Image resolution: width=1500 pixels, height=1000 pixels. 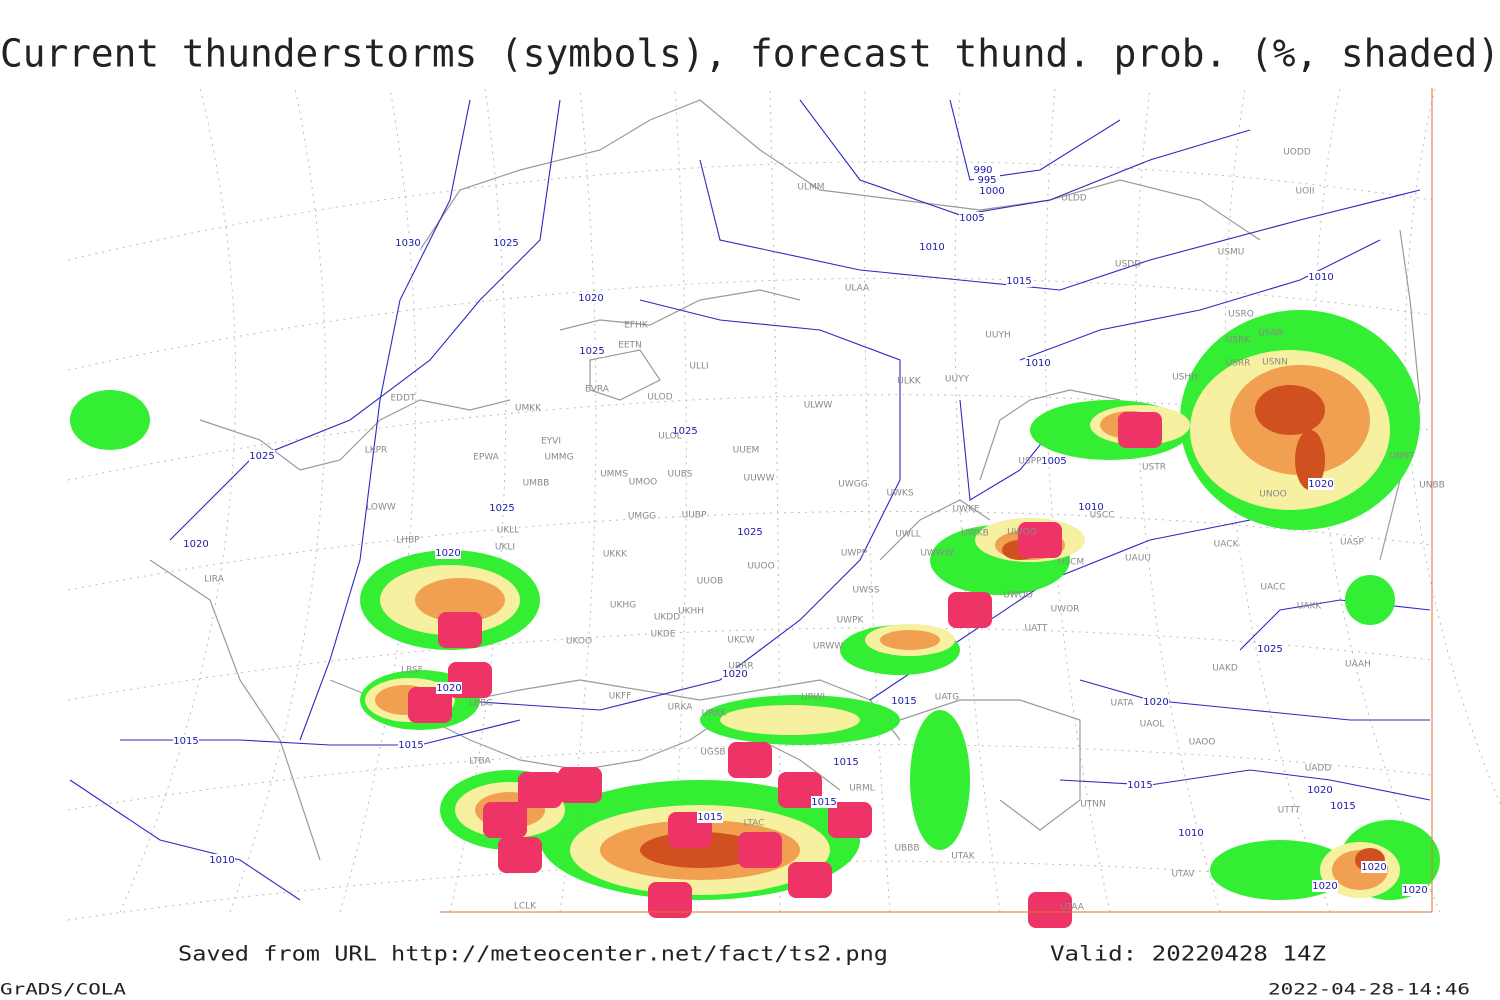 I want to click on station-label: USMU, so click(x=1231, y=253).